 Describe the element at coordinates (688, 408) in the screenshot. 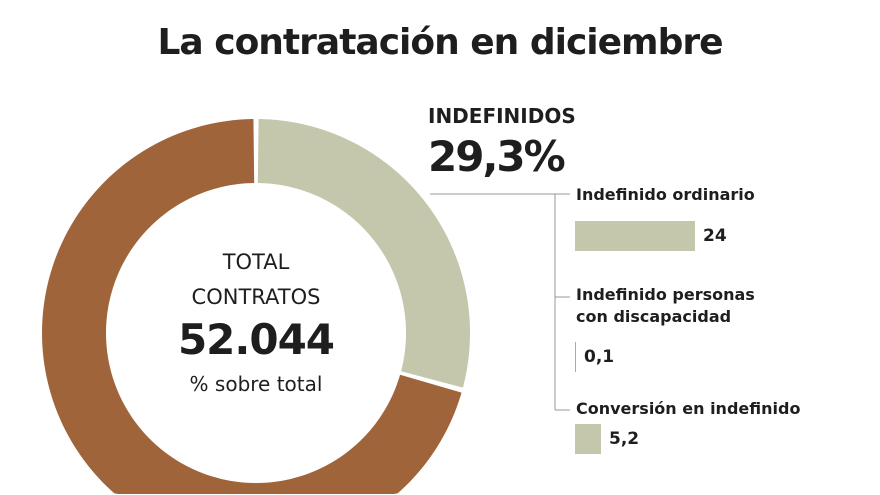

I see `breakdown-label-2: Conversión en indefinido` at that location.